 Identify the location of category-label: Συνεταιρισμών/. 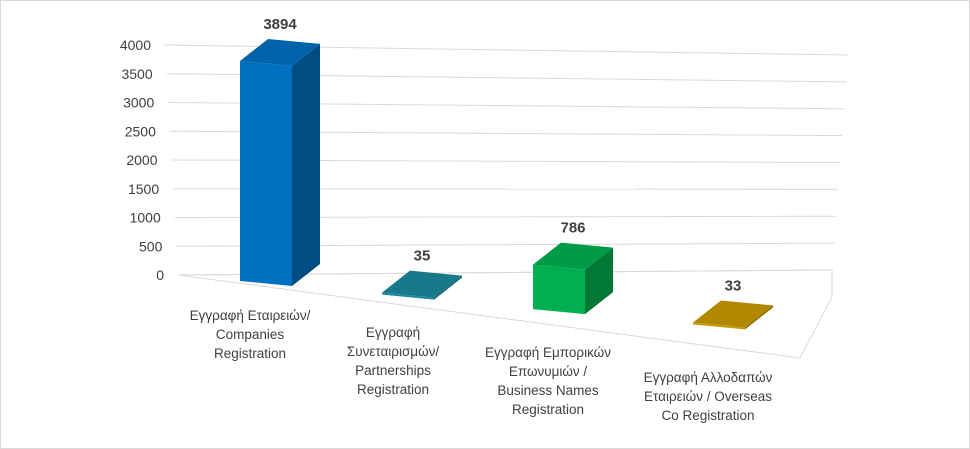
(393, 351).